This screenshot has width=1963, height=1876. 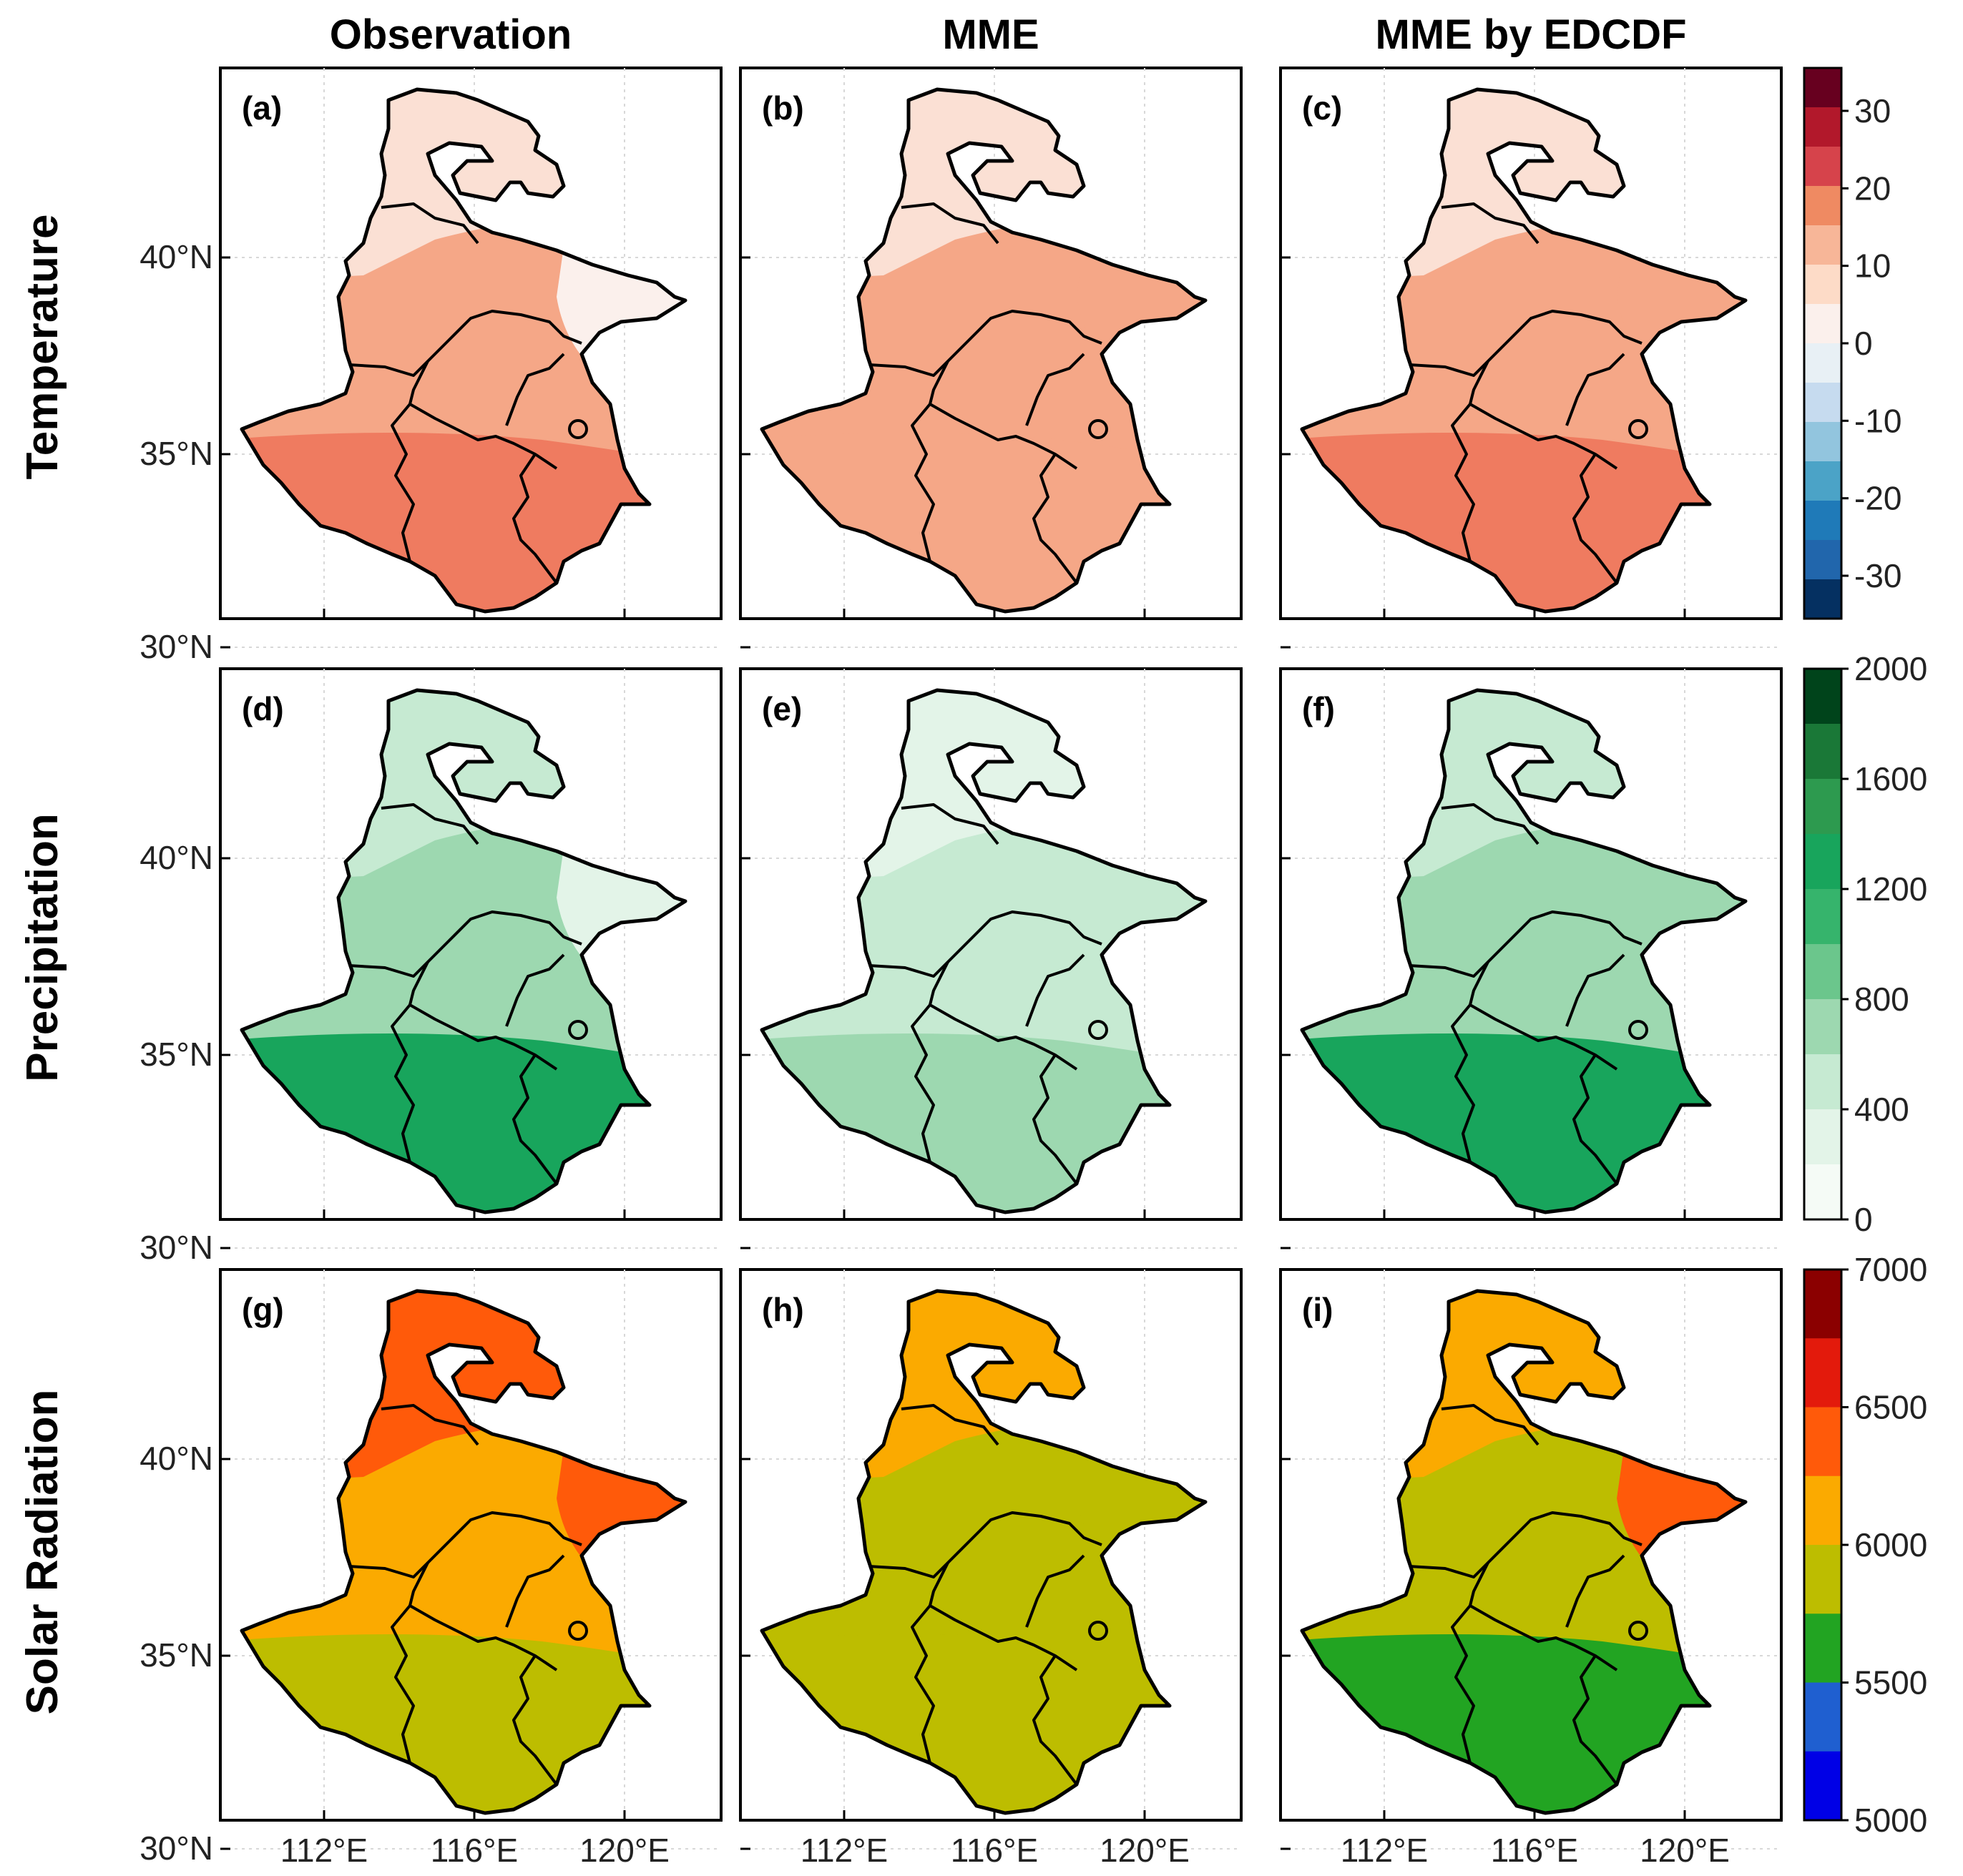 What do you see at coordinates (1891, 778) in the screenshot?
I see `colorbar-label: 1600` at bounding box center [1891, 778].